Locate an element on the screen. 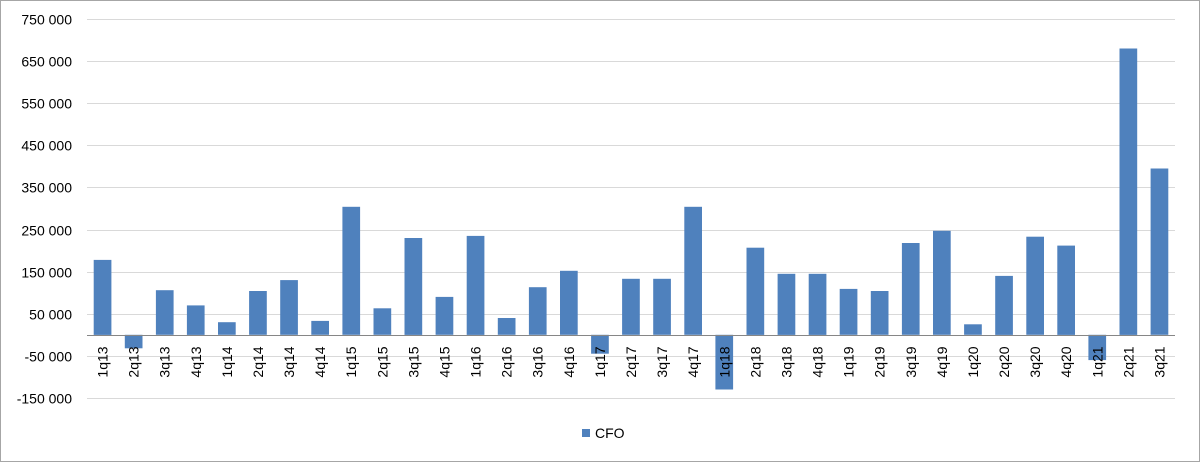  x-category-label: 3q13 is located at coordinates (165, 361).